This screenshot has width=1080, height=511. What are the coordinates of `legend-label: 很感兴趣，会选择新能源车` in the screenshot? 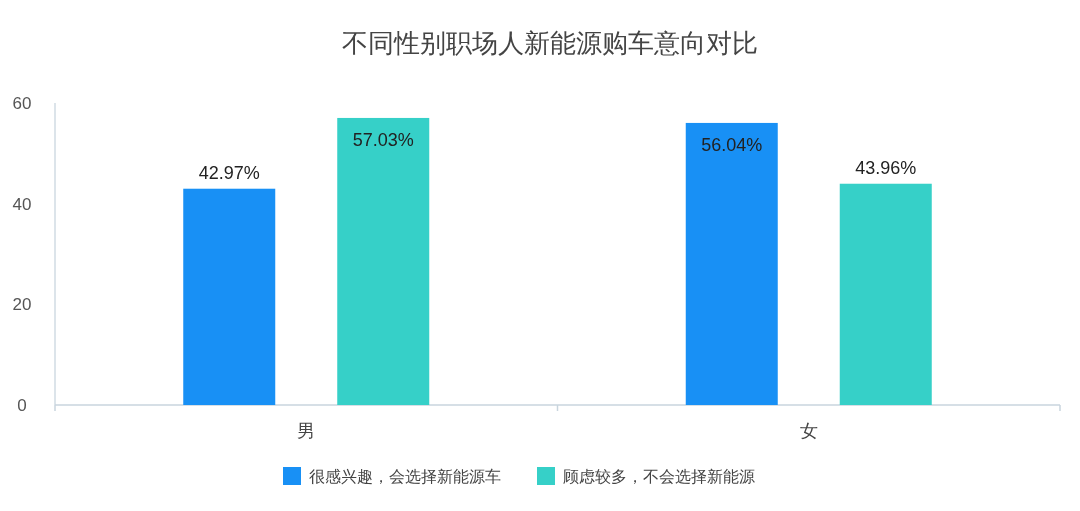 It's located at (405, 476).